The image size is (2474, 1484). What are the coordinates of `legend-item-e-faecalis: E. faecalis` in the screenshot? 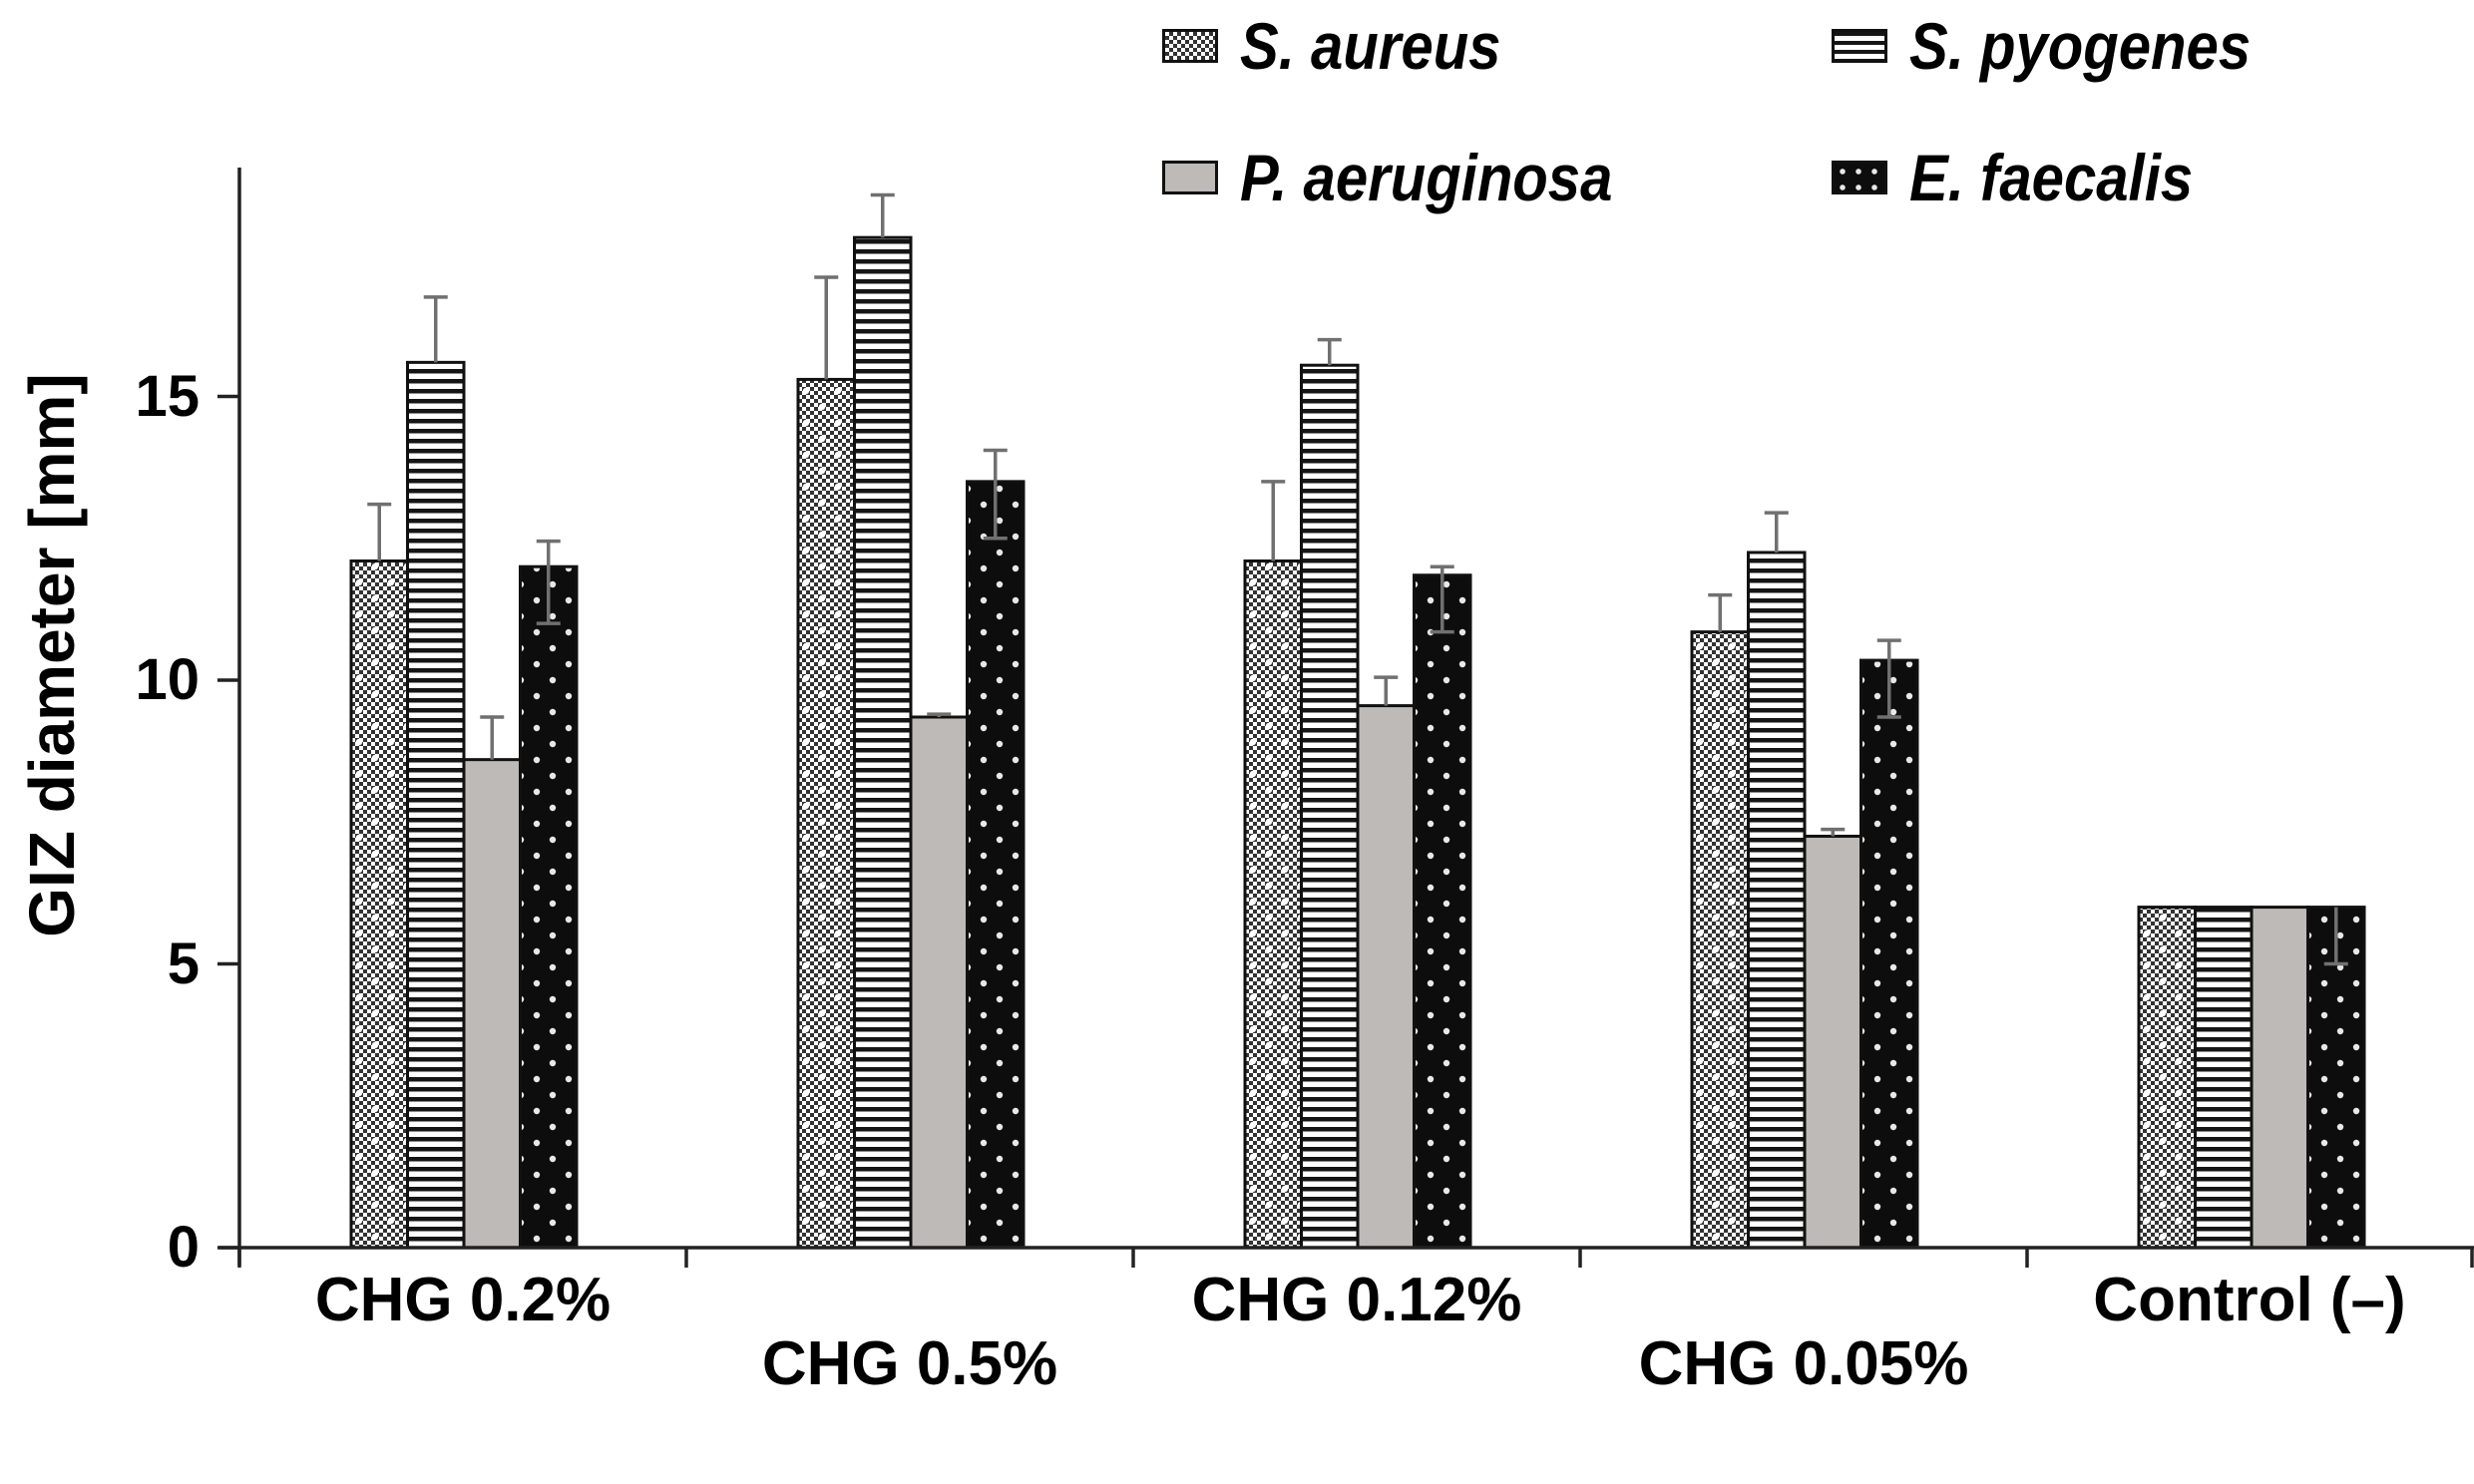 It's located at (2032, 177).